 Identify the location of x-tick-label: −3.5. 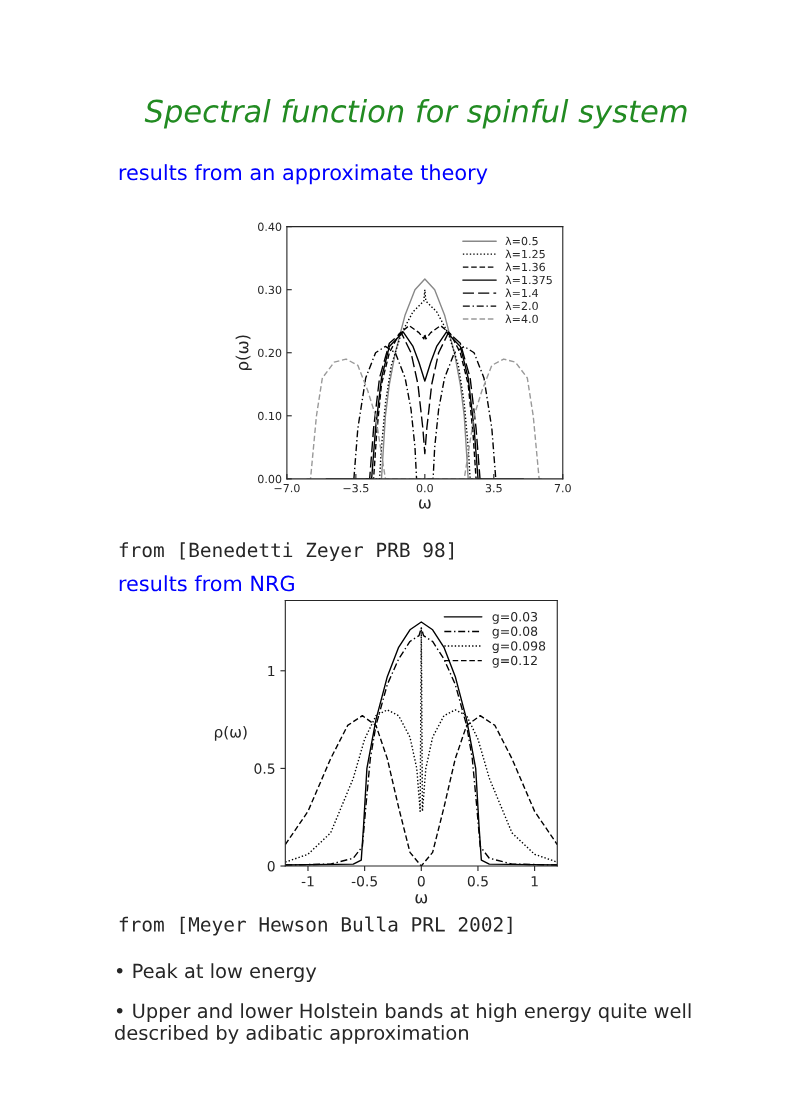
(356, 488).